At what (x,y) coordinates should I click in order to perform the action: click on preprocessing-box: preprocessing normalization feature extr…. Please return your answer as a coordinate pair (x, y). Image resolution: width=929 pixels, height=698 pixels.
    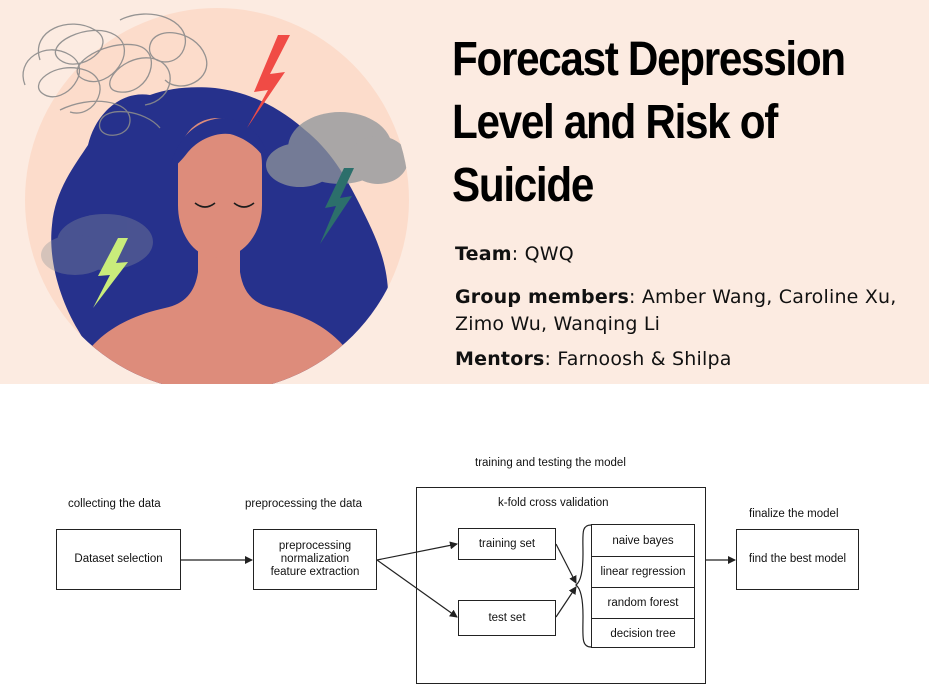
    Looking at the image, I should click on (315, 559).